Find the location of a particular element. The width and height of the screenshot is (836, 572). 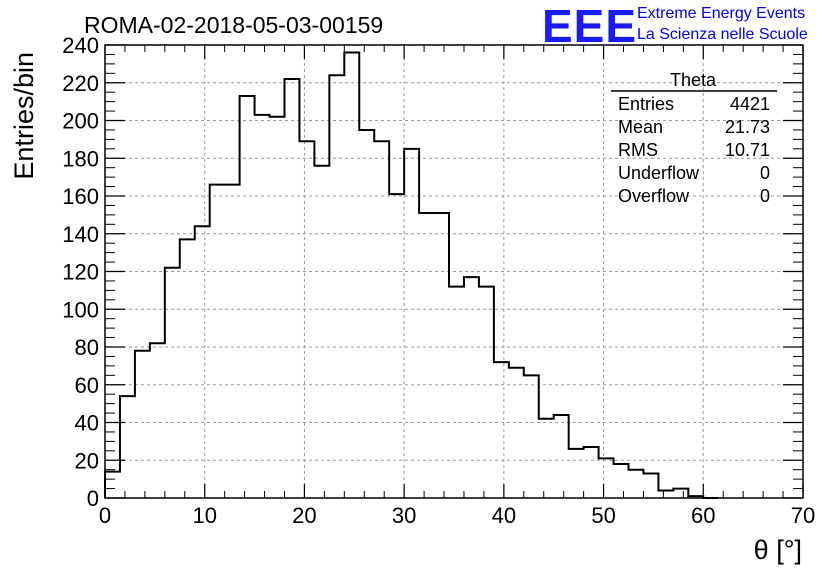

stats-label-mean: Mean is located at coordinates (640, 127).